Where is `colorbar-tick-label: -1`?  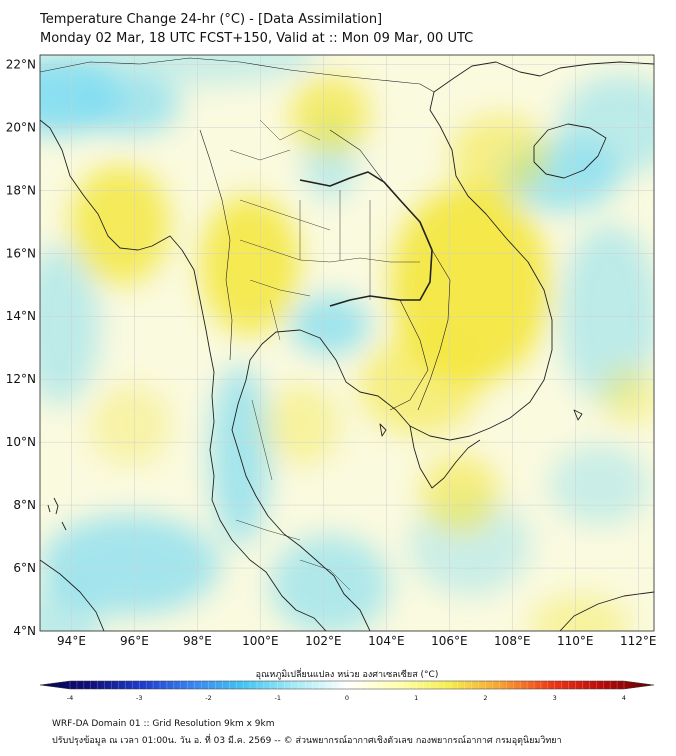
colorbar-tick-label: -1 is located at coordinates (278, 698).